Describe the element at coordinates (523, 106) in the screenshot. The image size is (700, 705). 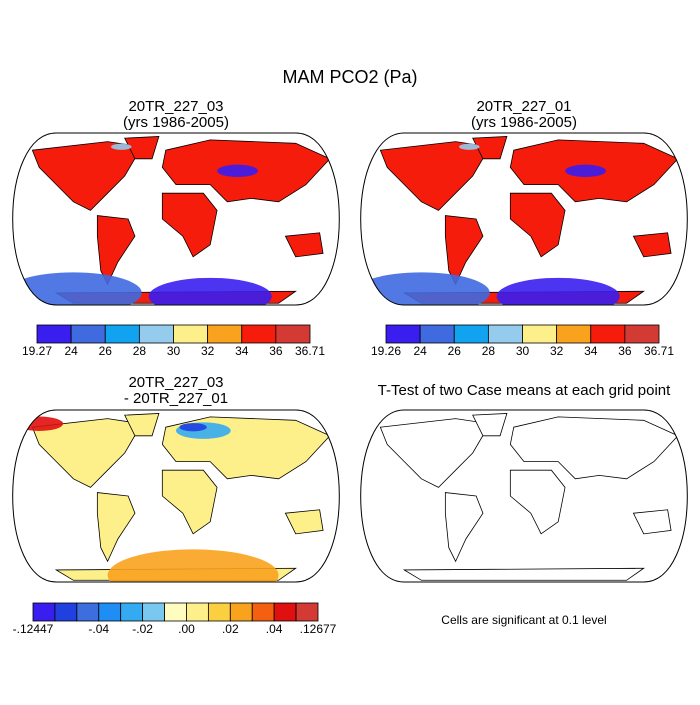
I see `panel-title: 20TR_227_01` at that location.